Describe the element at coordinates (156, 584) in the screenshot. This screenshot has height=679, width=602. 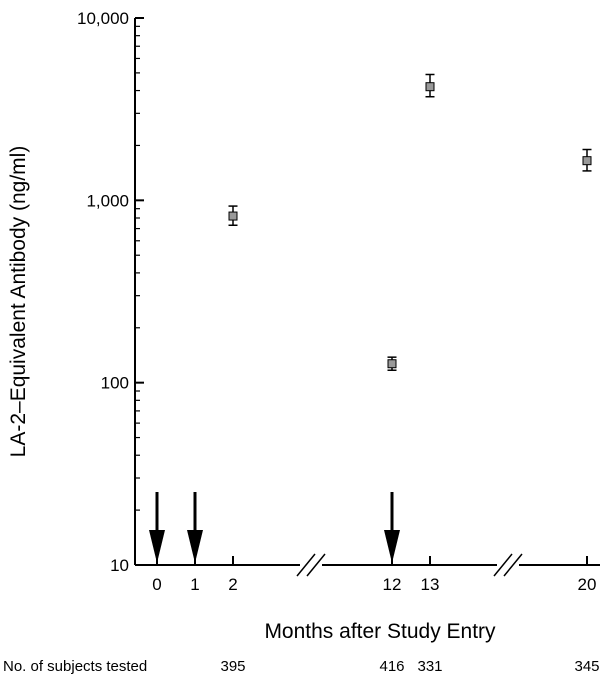
I see `x-tick-label: 0` at that location.